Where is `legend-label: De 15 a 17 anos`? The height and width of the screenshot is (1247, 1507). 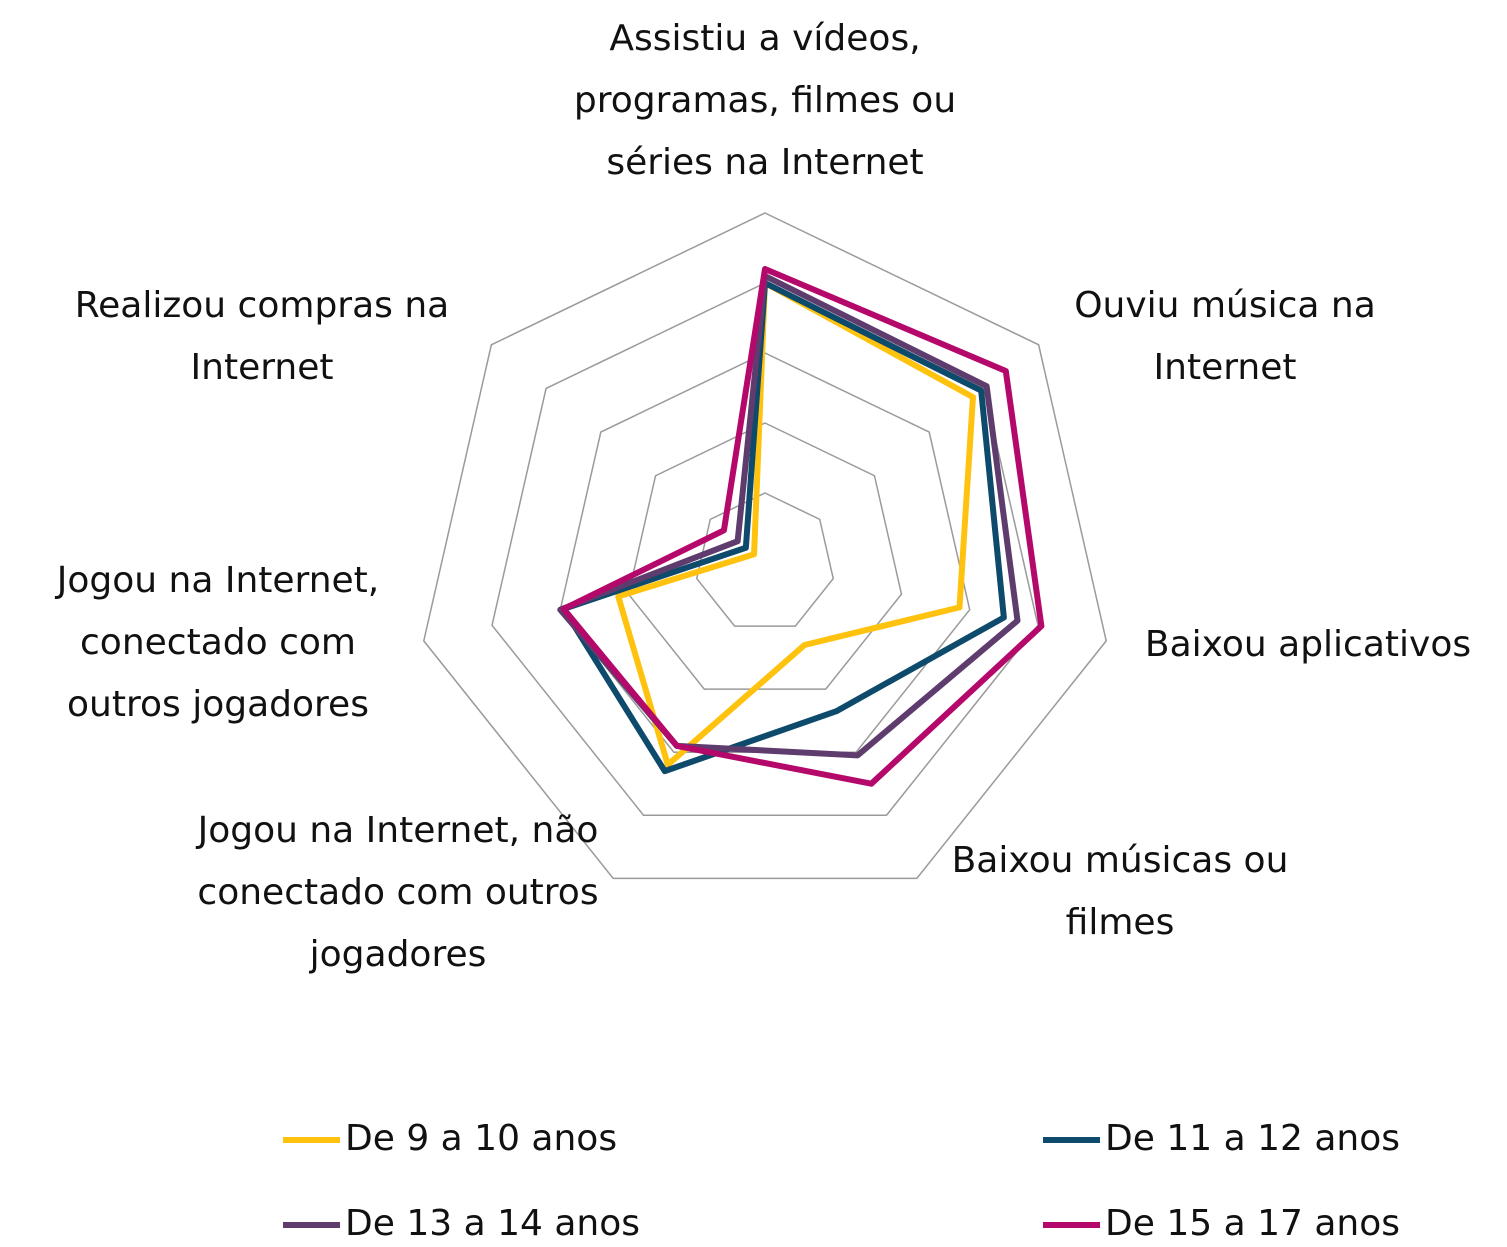
legend-label: De 15 a 17 anos is located at coordinates (1252, 1223).